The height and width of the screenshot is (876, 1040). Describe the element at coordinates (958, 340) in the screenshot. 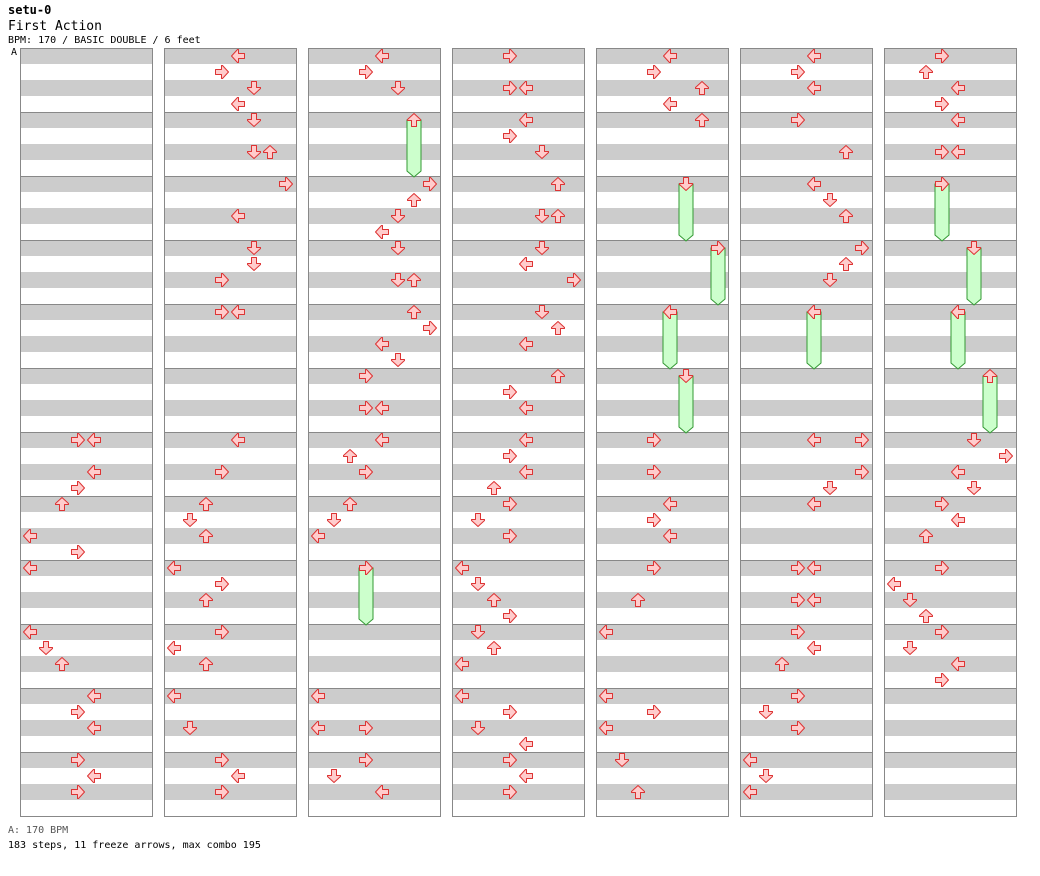

I see `freeze-body` at that location.